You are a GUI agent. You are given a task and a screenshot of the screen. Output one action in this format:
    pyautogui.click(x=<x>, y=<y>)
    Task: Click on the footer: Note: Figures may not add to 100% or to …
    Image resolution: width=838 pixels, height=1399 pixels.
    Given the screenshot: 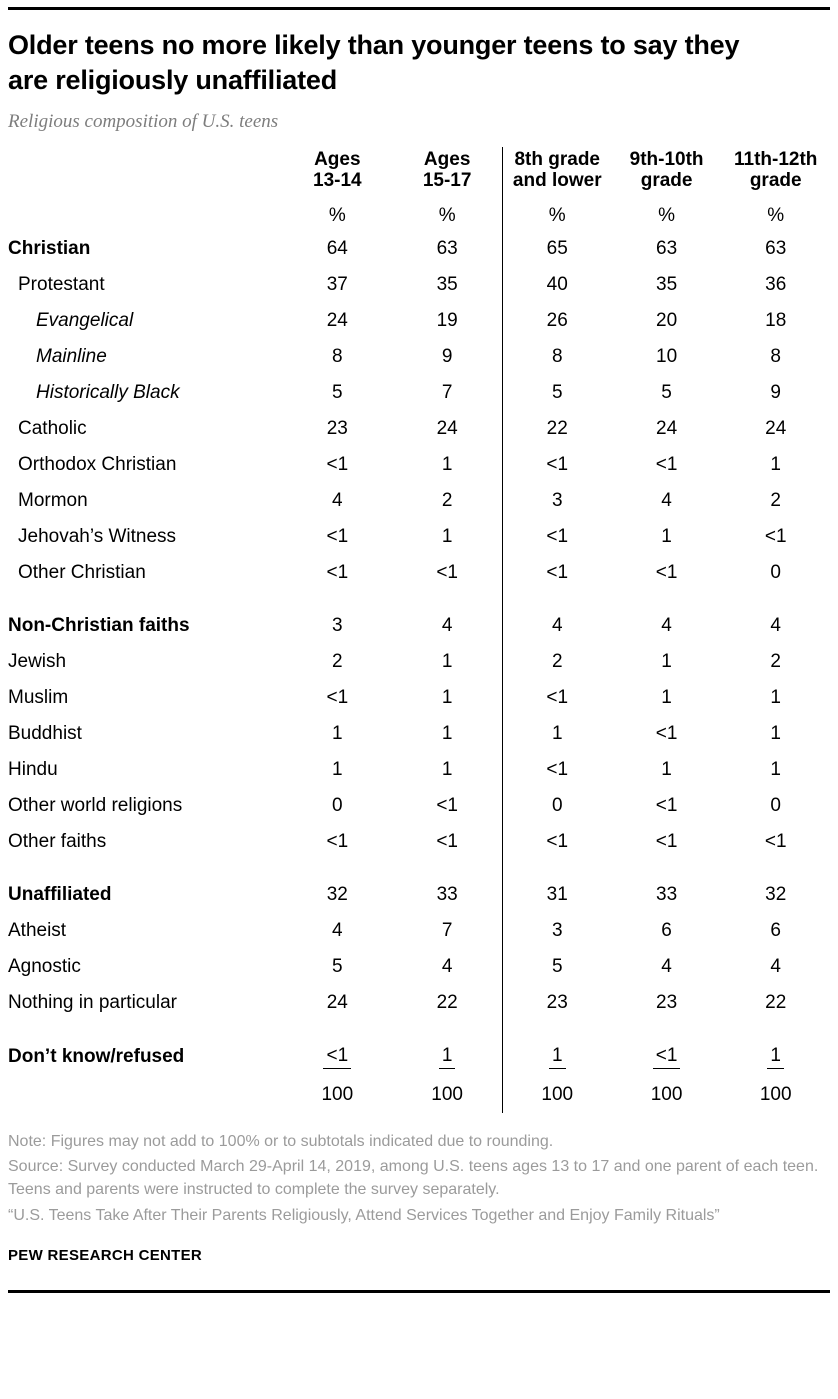 What is the action you would take?
    pyautogui.click(x=419, y=1198)
    